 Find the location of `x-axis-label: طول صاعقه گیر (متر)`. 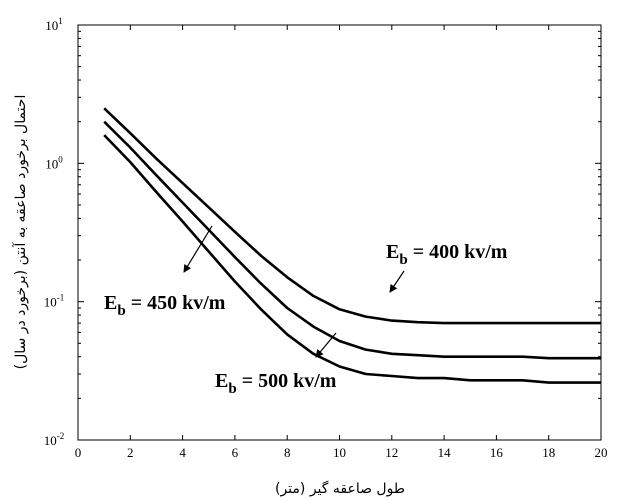

x-axis-label: طول صاعقه گیر (متر) is located at coordinates (340, 488).